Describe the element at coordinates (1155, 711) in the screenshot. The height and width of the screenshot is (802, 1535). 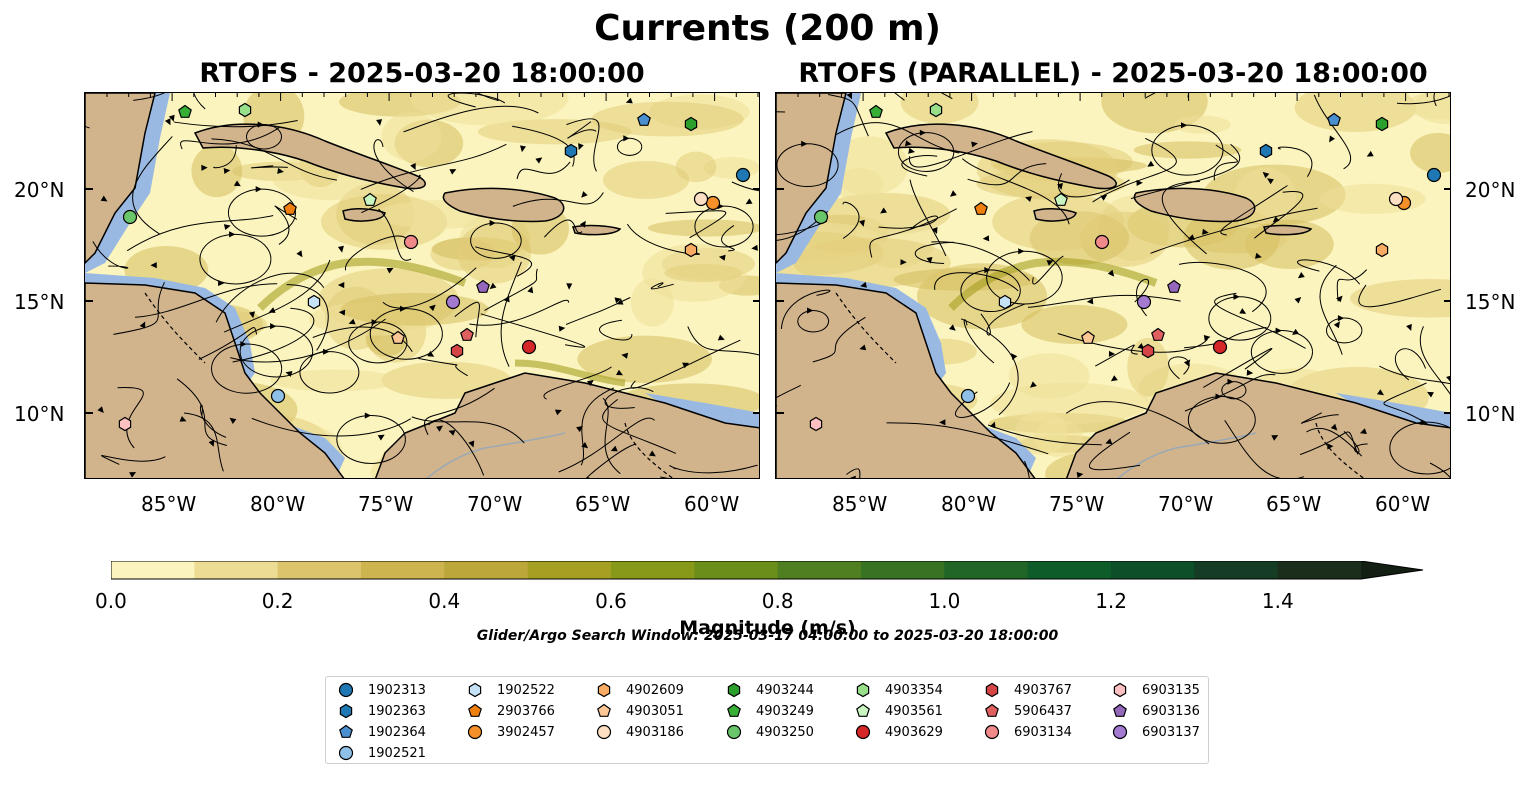
I see `legend-item-6903136: 6903136` at that location.